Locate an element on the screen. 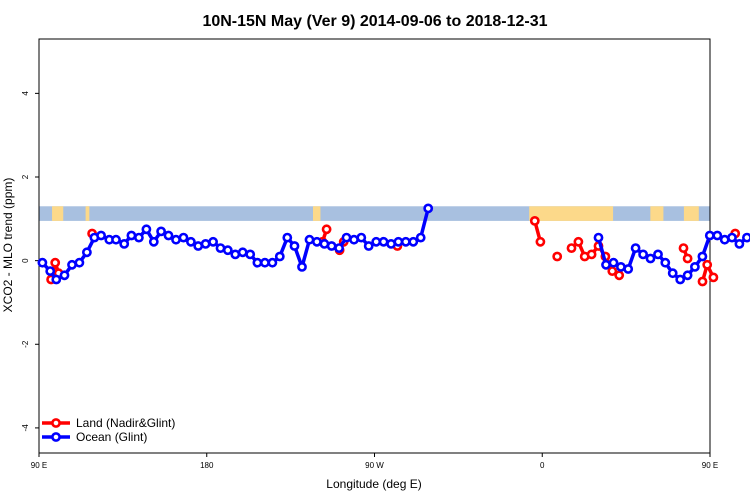 The height and width of the screenshot is (500, 750). y-tick-label-2: 0 is located at coordinates (25, 260).